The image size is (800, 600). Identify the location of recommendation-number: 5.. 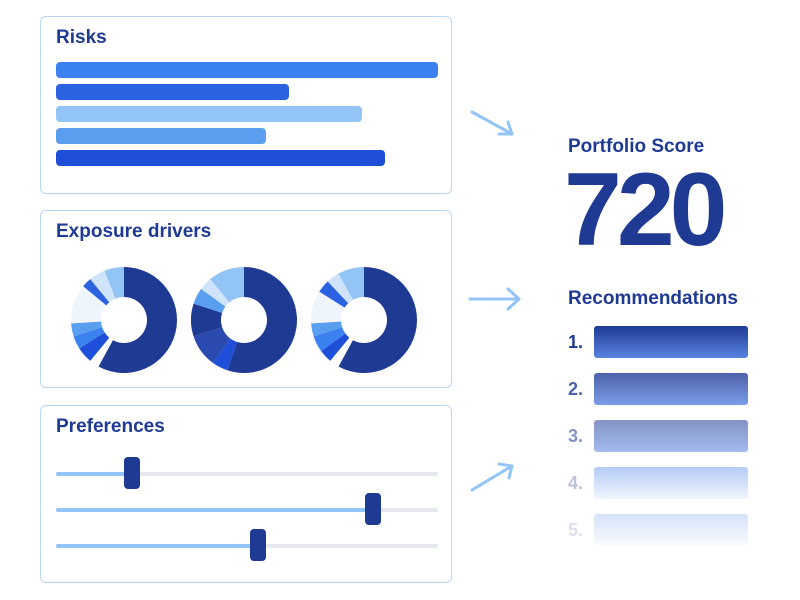
(576, 530).